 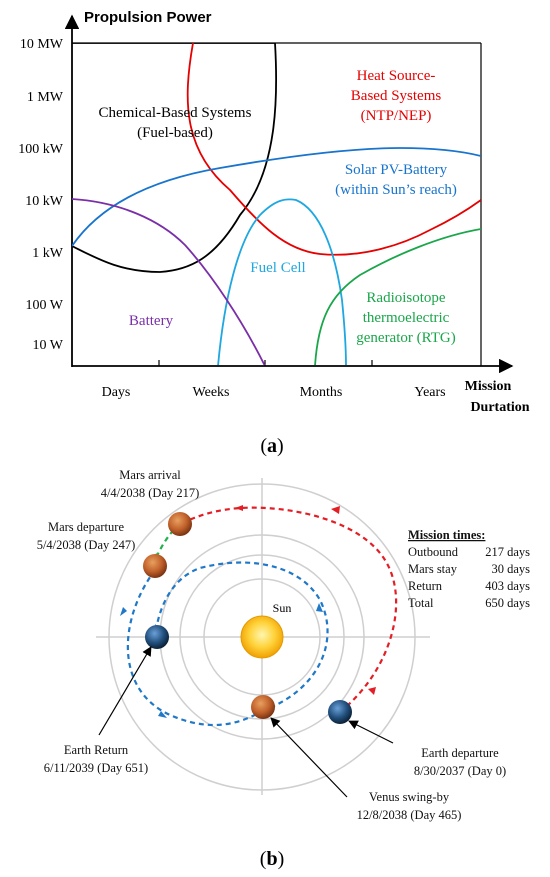 I want to click on mars-departure-date: 5/4/2038 (Day 247), so click(x=86, y=545).